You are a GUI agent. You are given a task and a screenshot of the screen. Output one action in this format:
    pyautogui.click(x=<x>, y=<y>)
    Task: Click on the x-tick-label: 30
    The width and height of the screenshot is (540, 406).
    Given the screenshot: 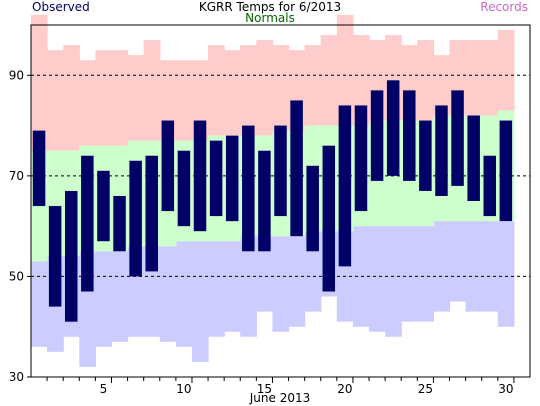 What is the action you would take?
    pyautogui.click(x=505, y=389)
    